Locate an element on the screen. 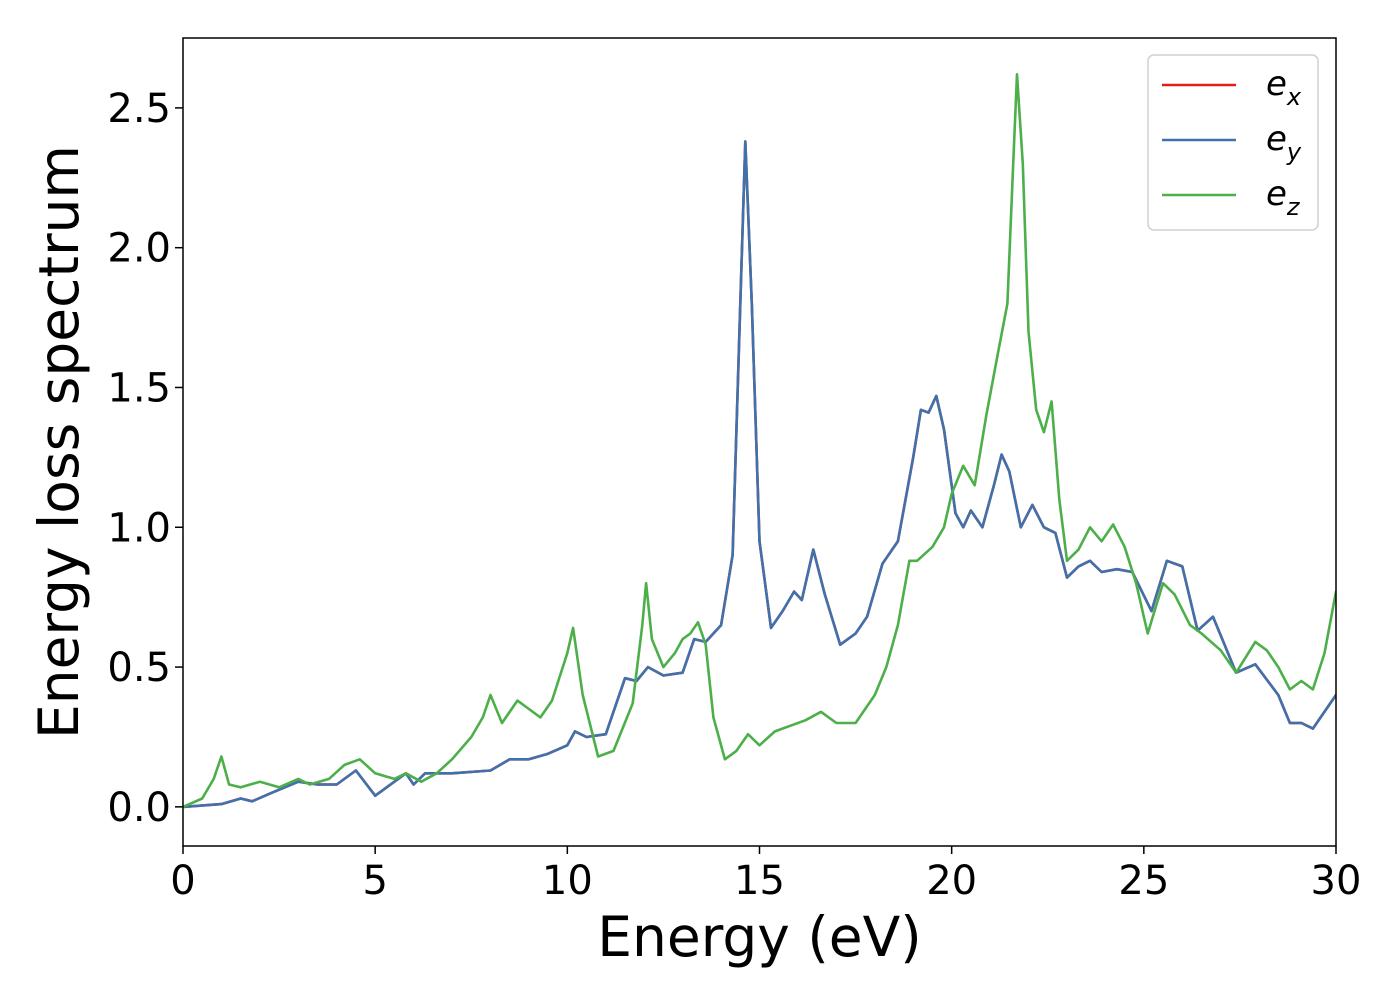 The height and width of the screenshot is (1000, 1400). legend-box is located at coordinates (1233, 142).